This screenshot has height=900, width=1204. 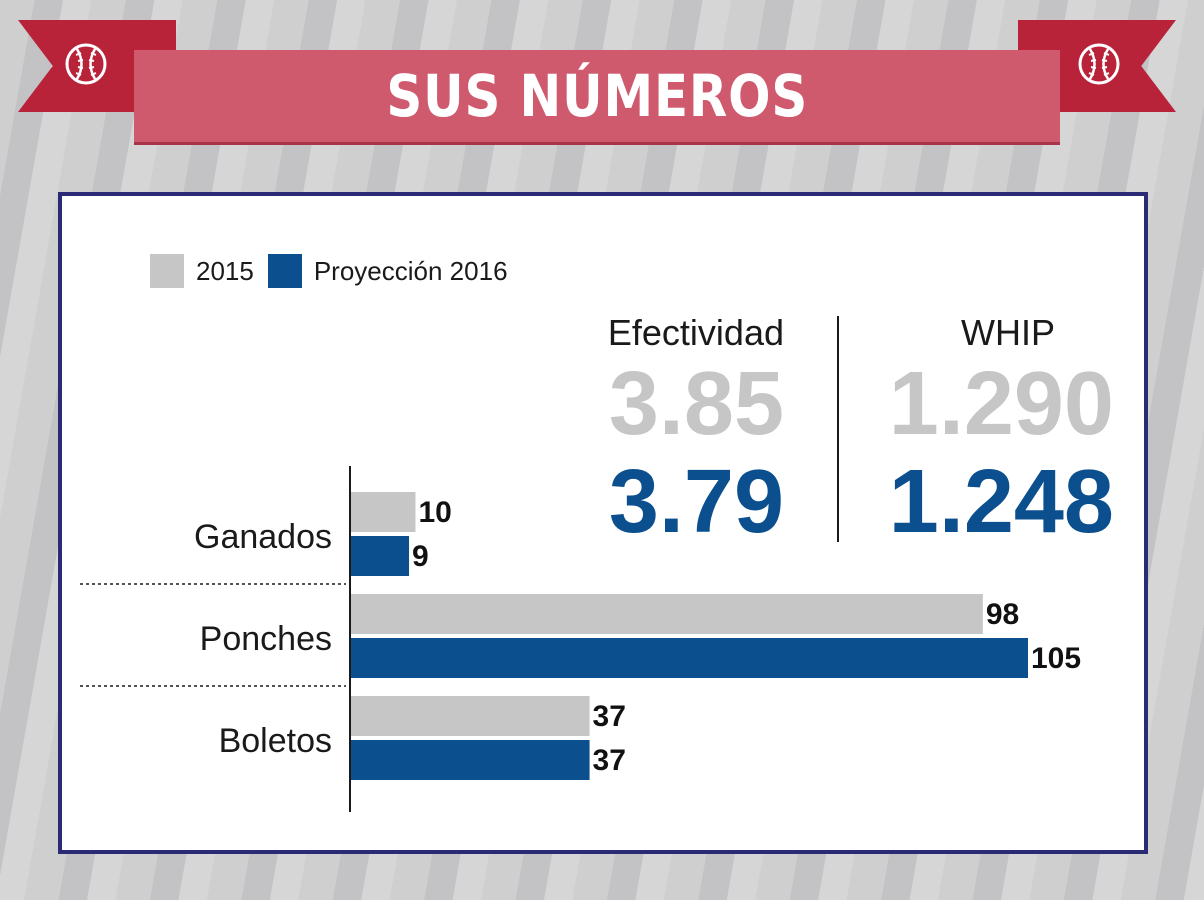 What do you see at coordinates (667, 614) in the screenshot?
I see `bar-ponches-2015` at bounding box center [667, 614].